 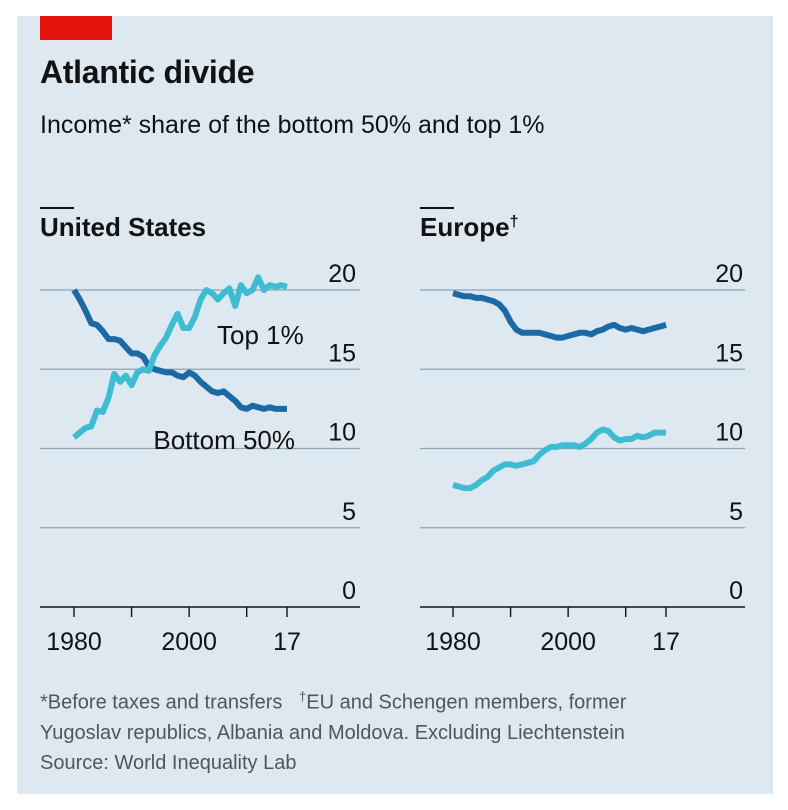 What do you see at coordinates (349, 591) in the screenshot?
I see `us-ytick-label-0: 0` at bounding box center [349, 591].